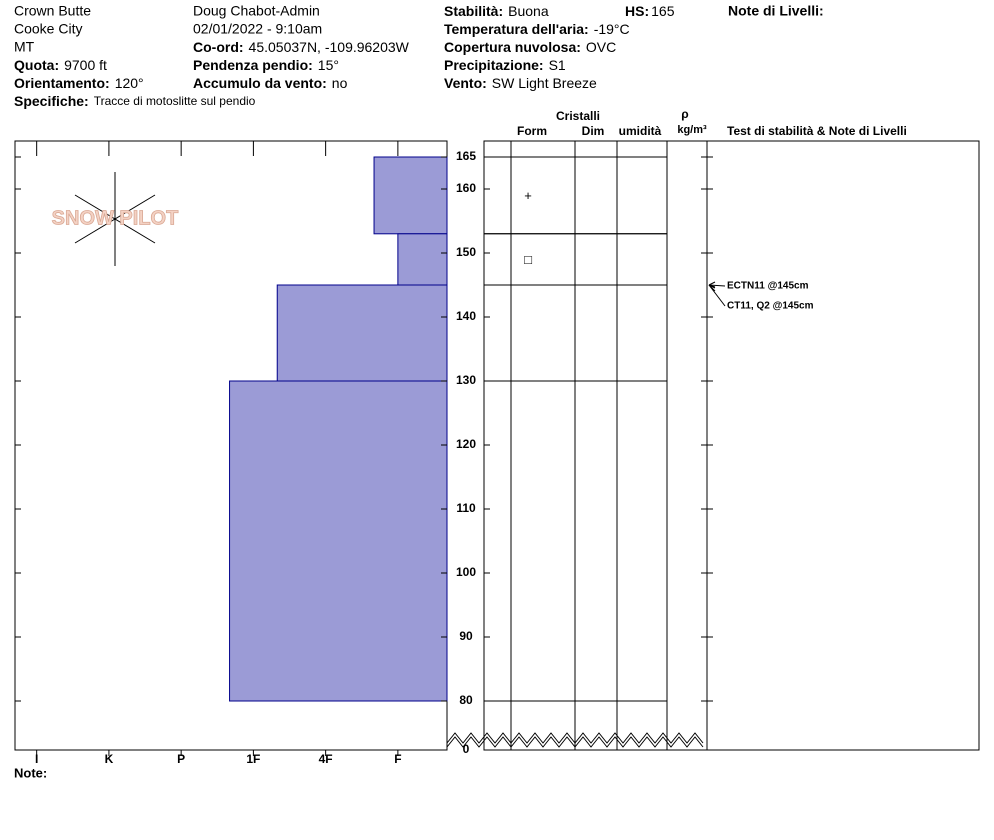 The height and width of the screenshot is (840, 994). What do you see at coordinates (612, 29) in the screenshot?
I see `field-value: -19°C` at bounding box center [612, 29].